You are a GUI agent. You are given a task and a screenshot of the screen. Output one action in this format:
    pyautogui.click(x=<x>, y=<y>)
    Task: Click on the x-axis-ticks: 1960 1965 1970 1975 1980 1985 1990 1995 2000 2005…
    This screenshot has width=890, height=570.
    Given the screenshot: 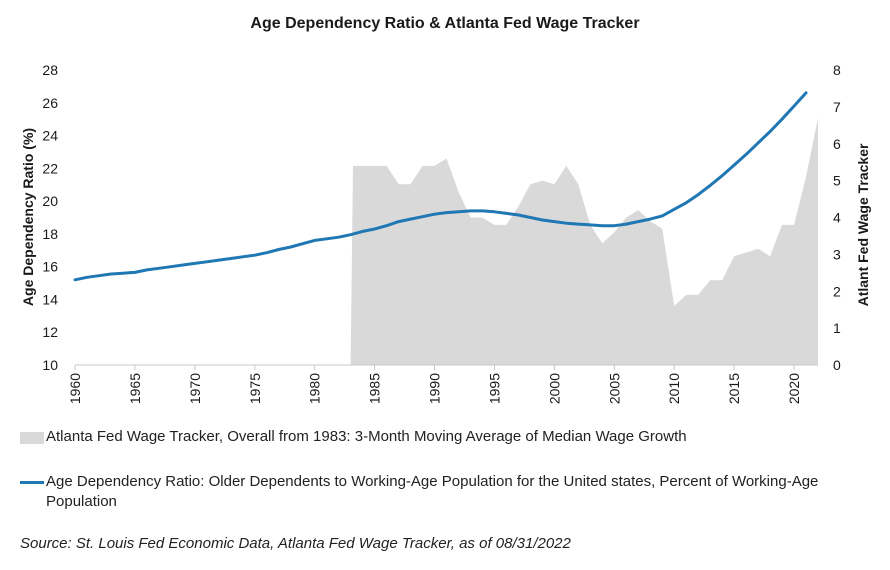 What is the action you would take?
    pyautogui.click(x=434, y=384)
    